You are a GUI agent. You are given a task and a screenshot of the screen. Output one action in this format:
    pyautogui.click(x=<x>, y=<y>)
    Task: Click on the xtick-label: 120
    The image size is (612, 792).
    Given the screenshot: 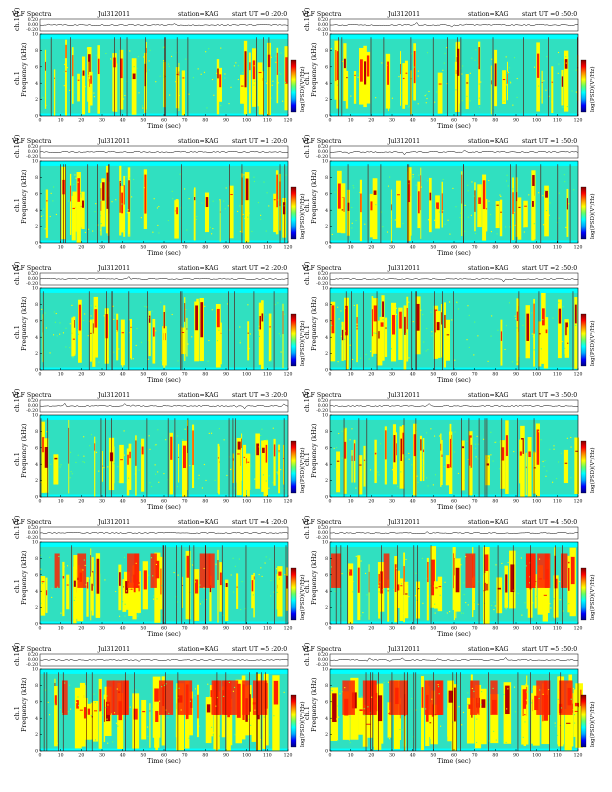 What is the action you would take?
    pyautogui.click(x=288, y=629)
    